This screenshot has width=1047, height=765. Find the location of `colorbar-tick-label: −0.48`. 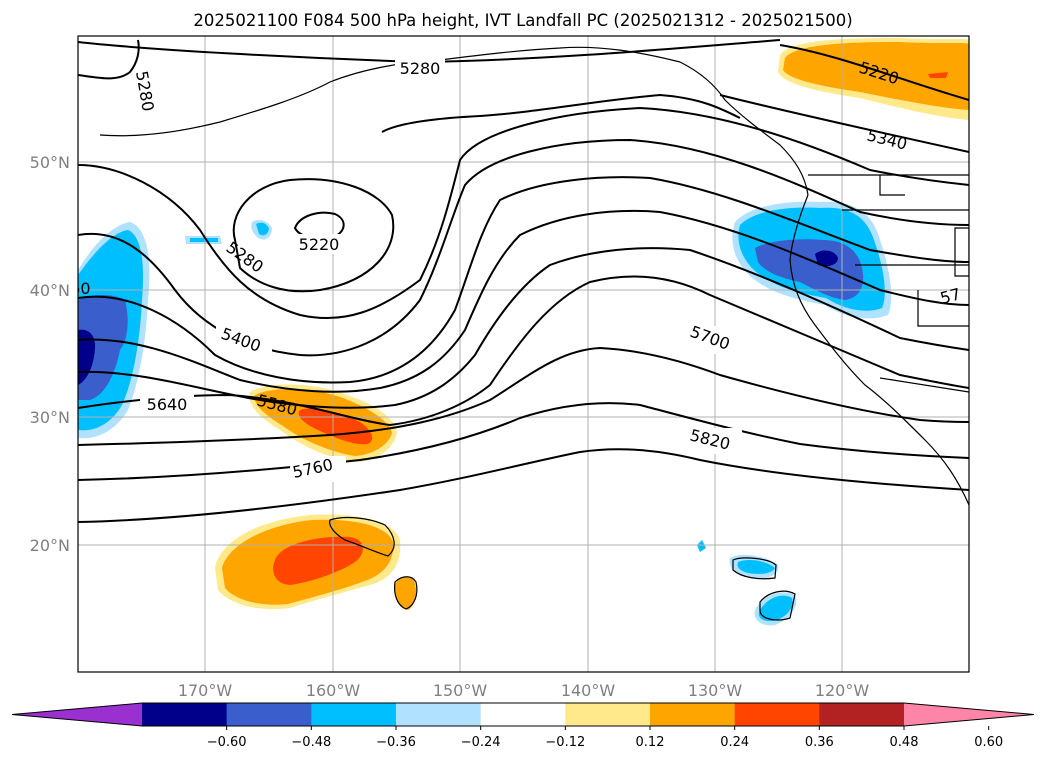

colorbar-tick-label: −0.48 is located at coordinates (311, 742).